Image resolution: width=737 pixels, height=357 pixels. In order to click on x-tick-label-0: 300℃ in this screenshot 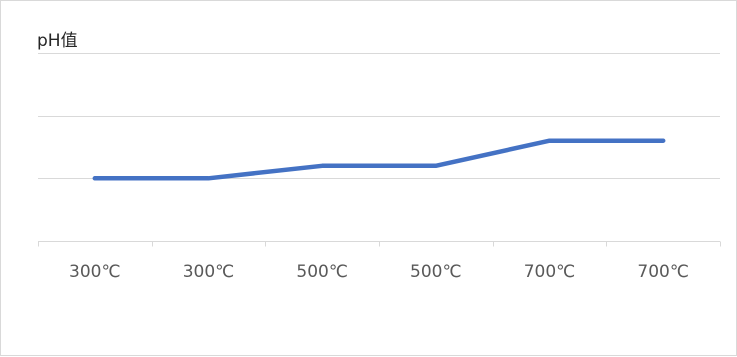, I will do `click(95, 272)`.